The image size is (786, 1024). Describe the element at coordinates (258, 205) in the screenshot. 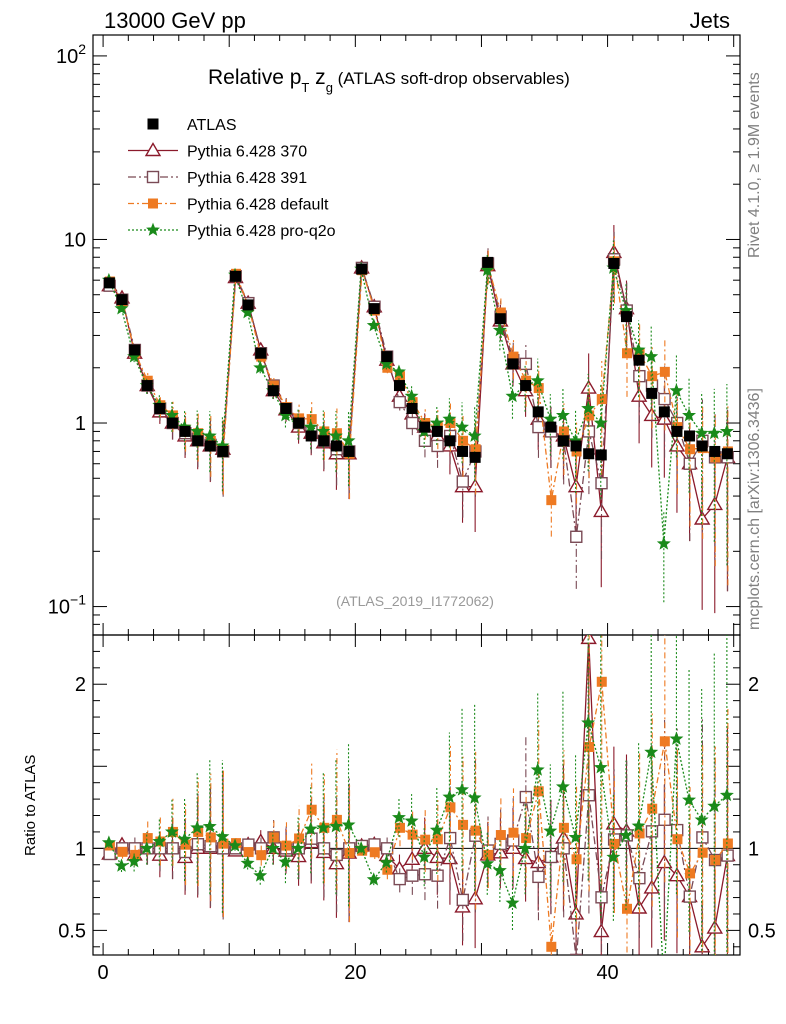

I see `legend-label: Pythia 6.428 default` at that location.